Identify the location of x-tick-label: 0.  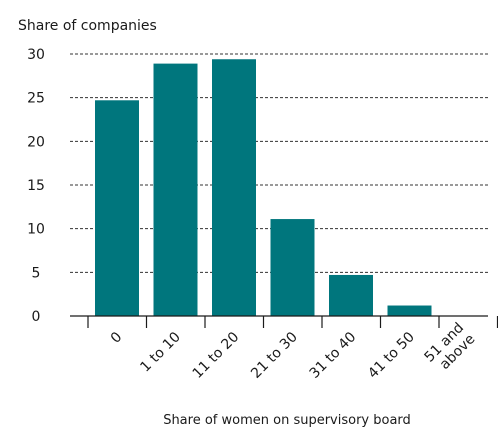
(117, 338).